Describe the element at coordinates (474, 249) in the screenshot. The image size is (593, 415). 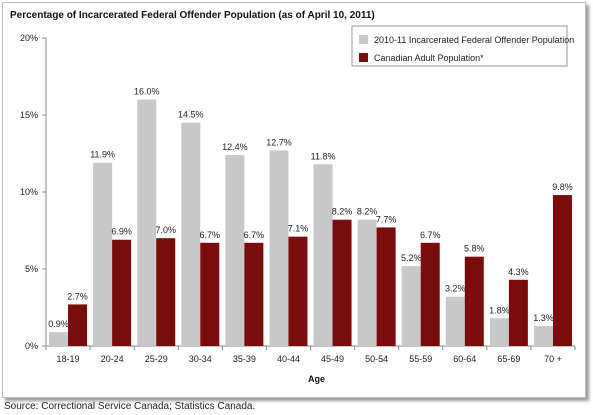
I see `data-label: 5.8%` at that location.